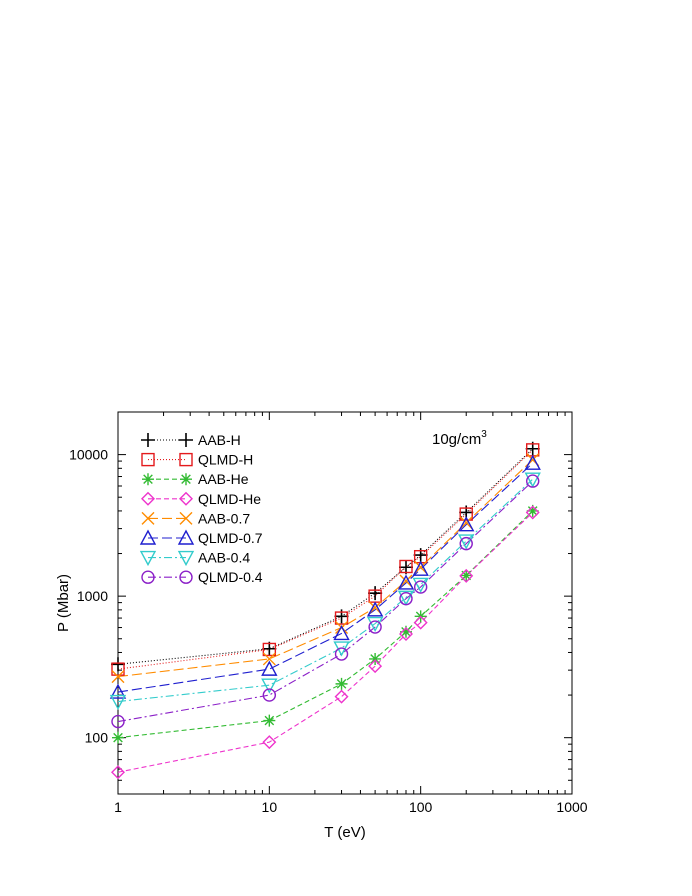 The height and width of the screenshot is (896, 692). What do you see at coordinates (421, 807) in the screenshot?
I see `x-tick-label: 100` at bounding box center [421, 807].